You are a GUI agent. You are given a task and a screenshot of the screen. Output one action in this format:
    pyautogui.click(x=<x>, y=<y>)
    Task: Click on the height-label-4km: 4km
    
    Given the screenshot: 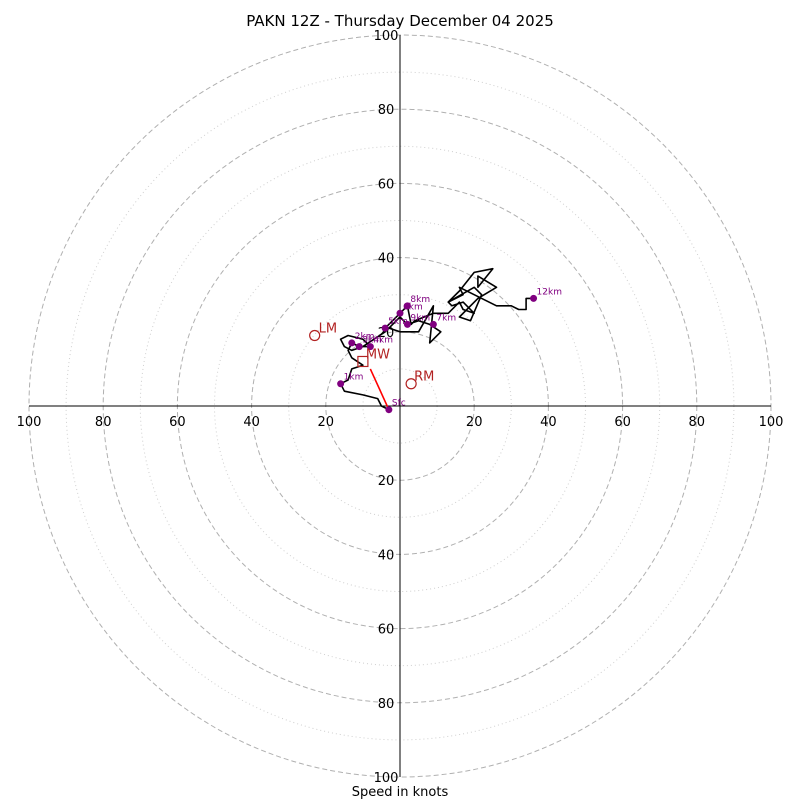 What is the action you would take?
    pyautogui.click(x=383, y=341)
    